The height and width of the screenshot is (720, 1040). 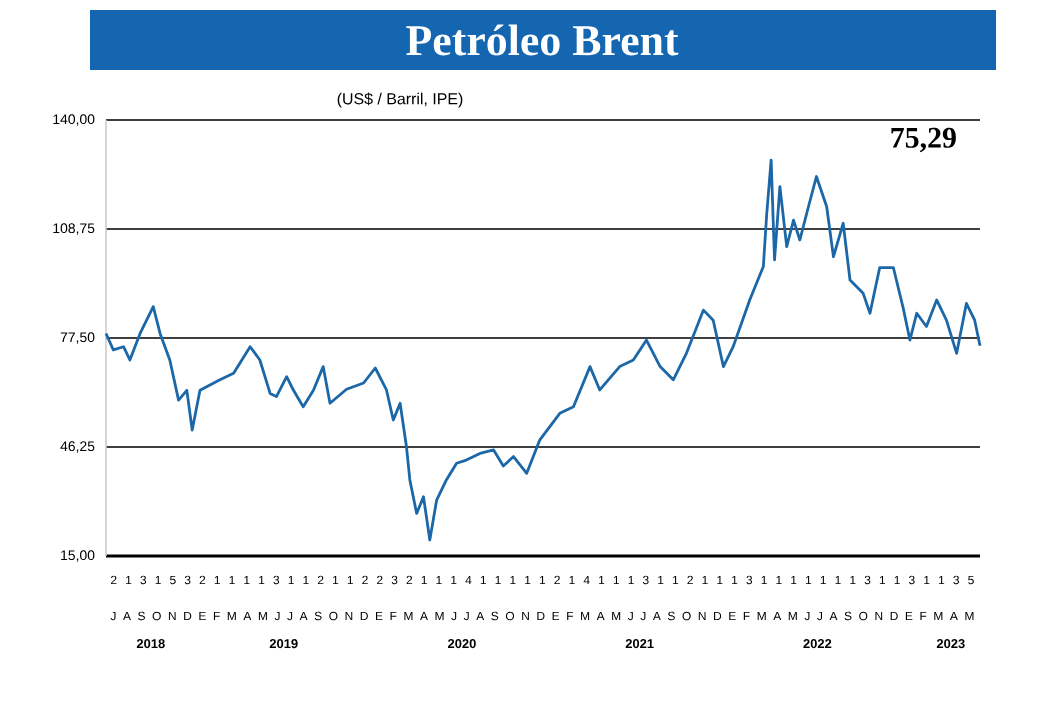 I want to click on chart-title: Petróleo Brent, so click(x=542, y=40).